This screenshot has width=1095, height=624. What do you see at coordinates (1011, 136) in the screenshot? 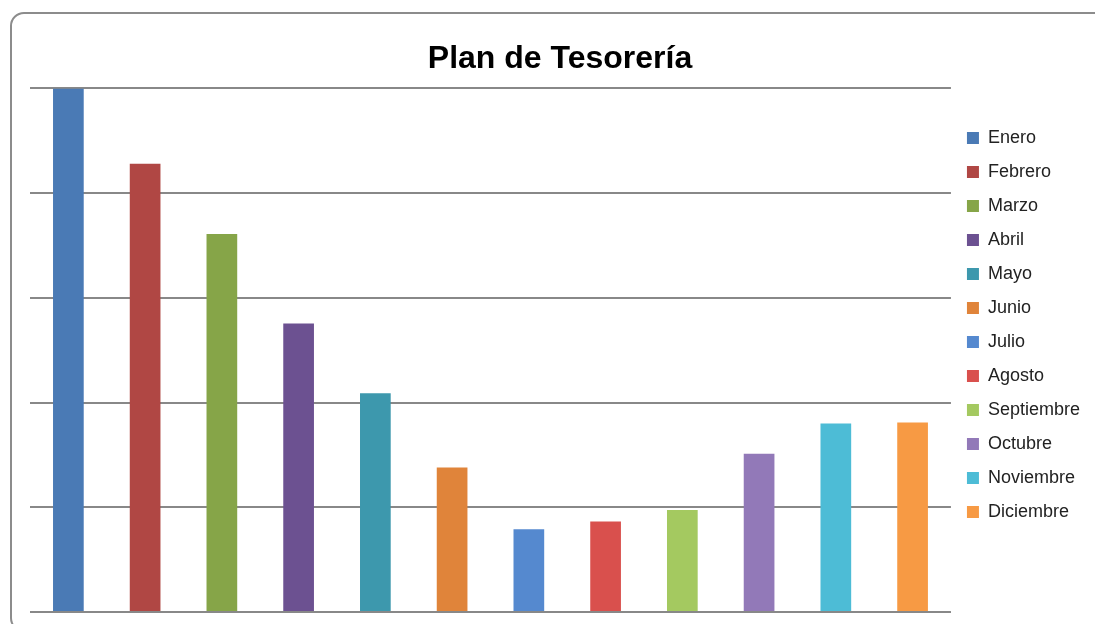
I see `legend-label: Enero` at bounding box center [1011, 136].